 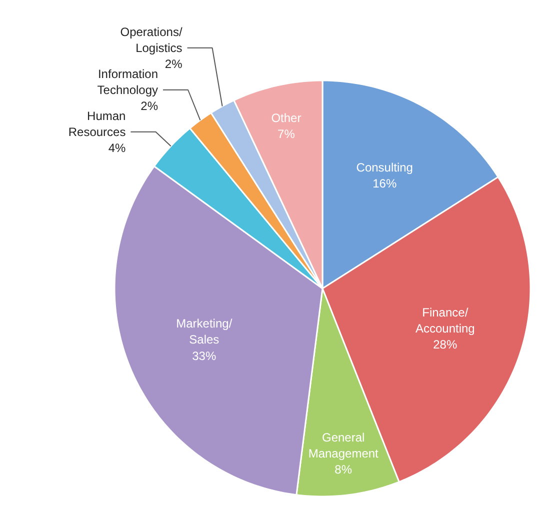 What do you see at coordinates (384, 167) in the screenshot?
I see `slice-label: Consulting` at bounding box center [384, 167].